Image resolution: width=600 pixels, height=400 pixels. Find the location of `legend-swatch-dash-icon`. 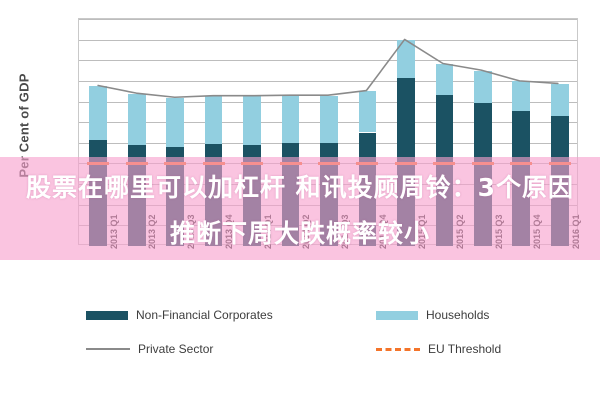

legend-swatch-dash-icon is located at coordinates (398, 349).